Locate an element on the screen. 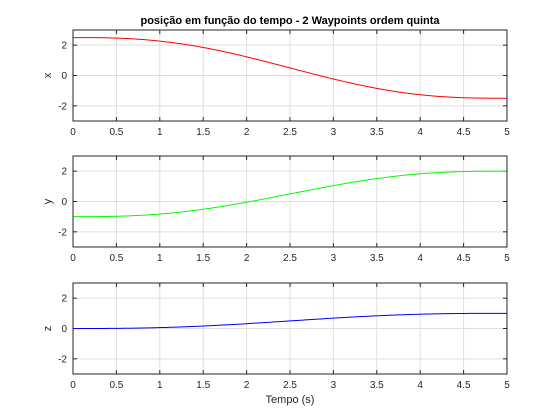  x-axis-label: Tempo (s) is located at coordinates (290, 400).